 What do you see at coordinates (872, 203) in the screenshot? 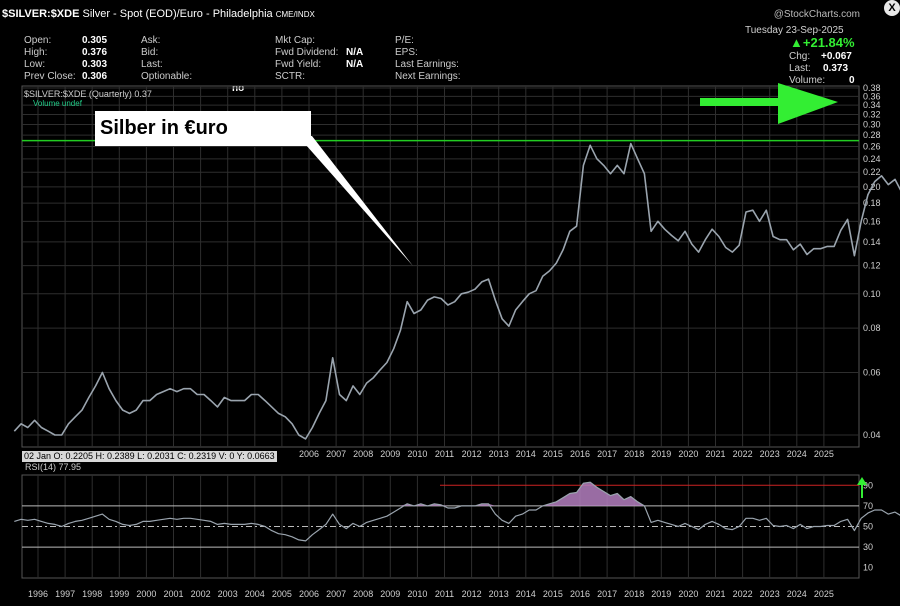
I see `price-y-tick-label: 0.18` at bounding box center [872, 203].